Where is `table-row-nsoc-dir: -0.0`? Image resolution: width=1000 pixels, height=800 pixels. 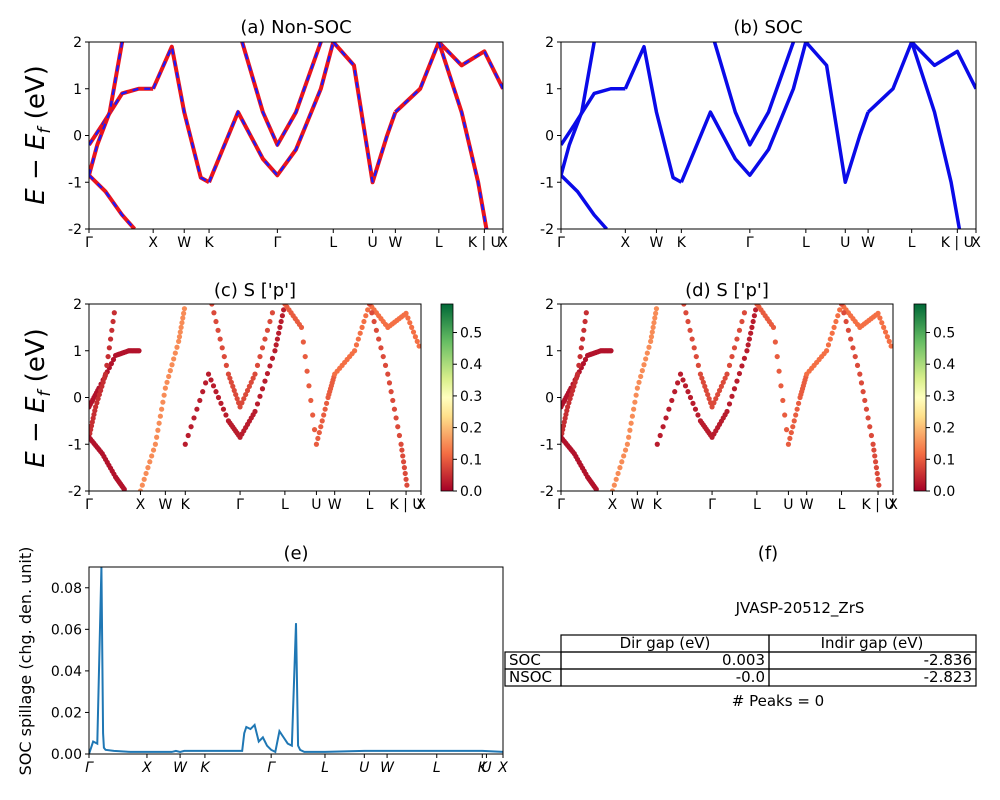 table-row-nsoc-dir: -0.0 is located at coordinates (750, 677).